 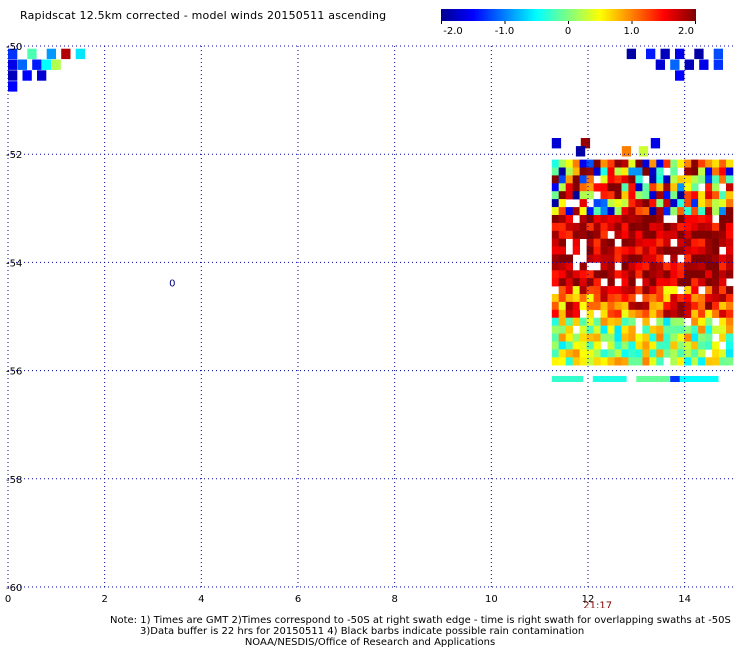 I want to click on x-tick-label: 8, so click(x=394, y=599).